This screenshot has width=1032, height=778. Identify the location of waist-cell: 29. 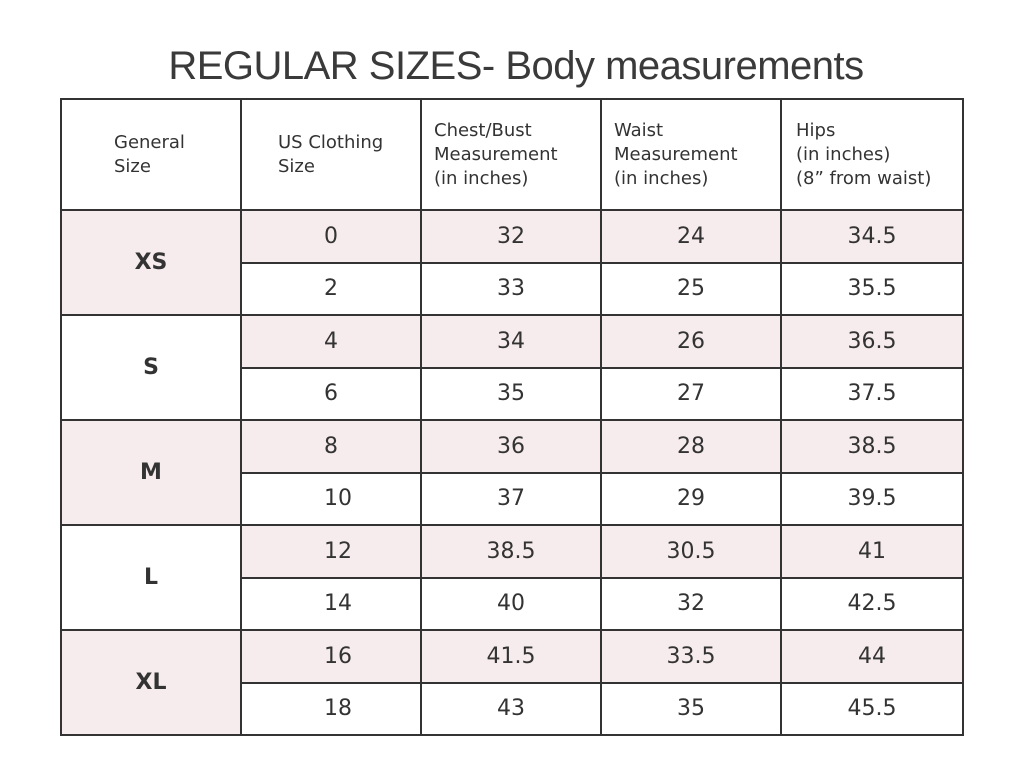
(691, 498).